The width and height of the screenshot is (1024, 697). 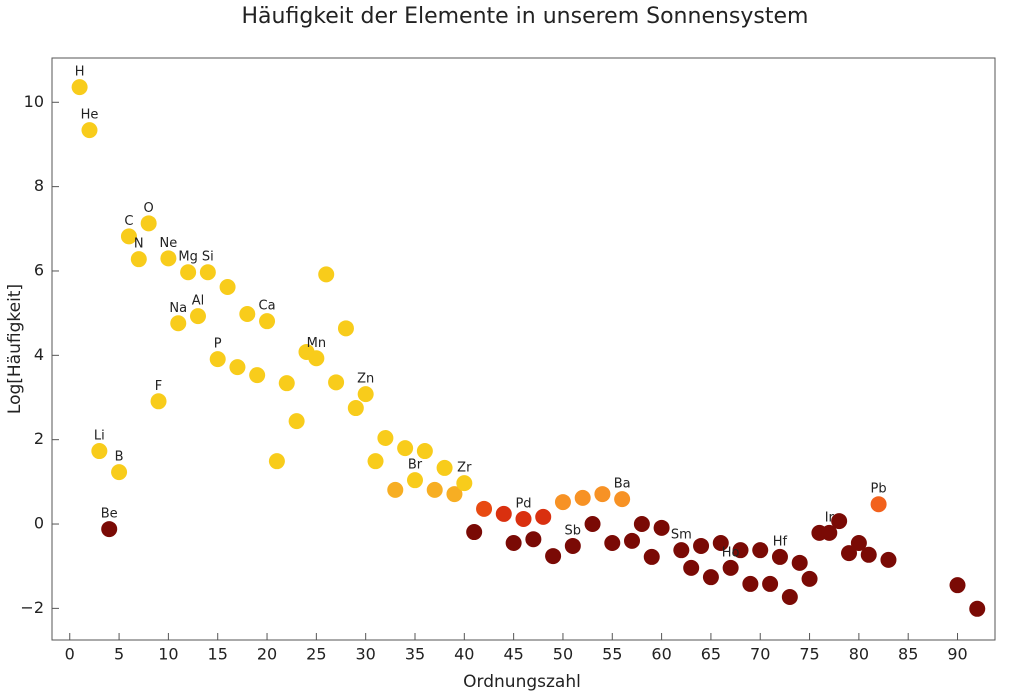 What do you see at coordinates (80, 72) in the screenshot?
I see `point-label: H` at bounding box center [80, 72].